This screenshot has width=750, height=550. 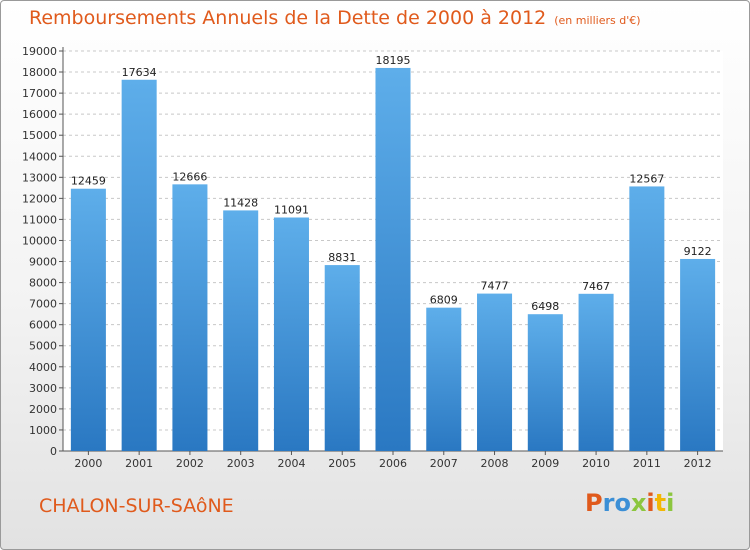 I want to click on x-tick-label: 2002, so click(x=190, y=463).